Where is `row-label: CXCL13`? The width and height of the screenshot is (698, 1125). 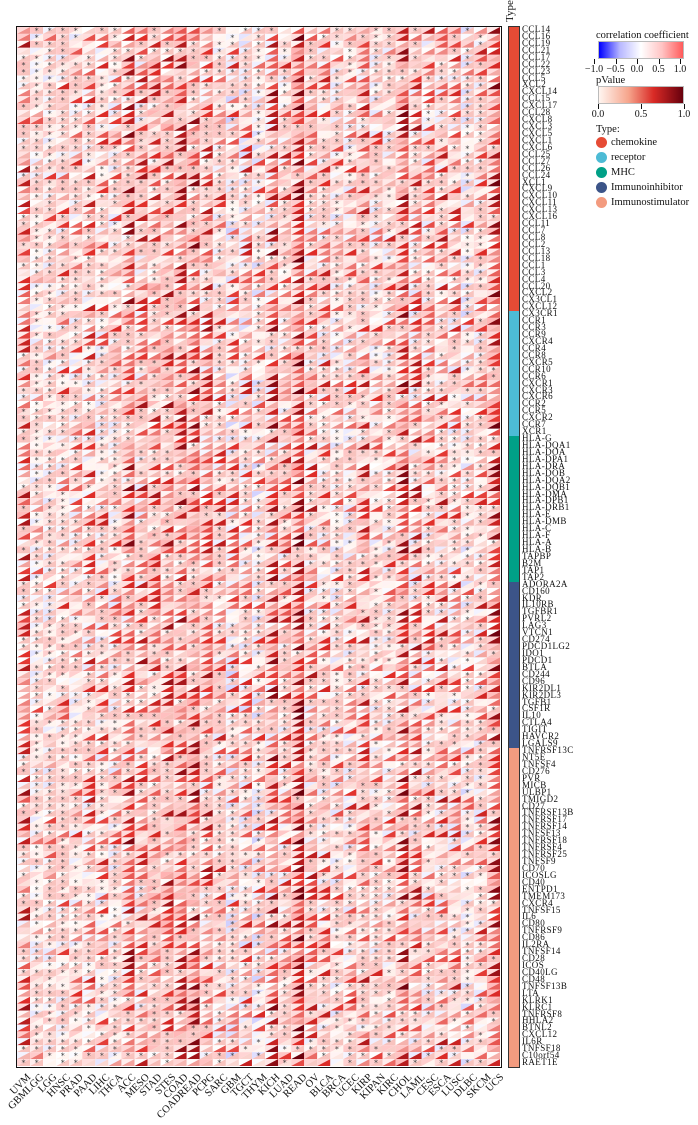 row-label: CXCL13 is located at coordinates (540, 209).